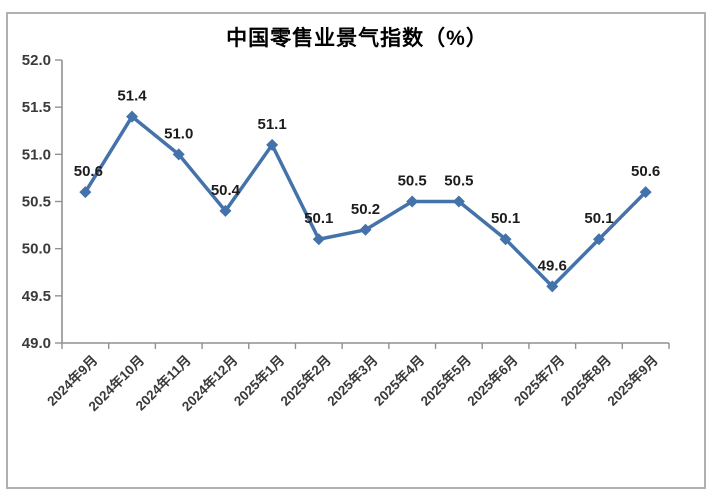 This screenshot has width=714, height=500. Describe the element at coordinates (365, 209) in the screenshot. I see `data-point-label: 50.2` at that location.